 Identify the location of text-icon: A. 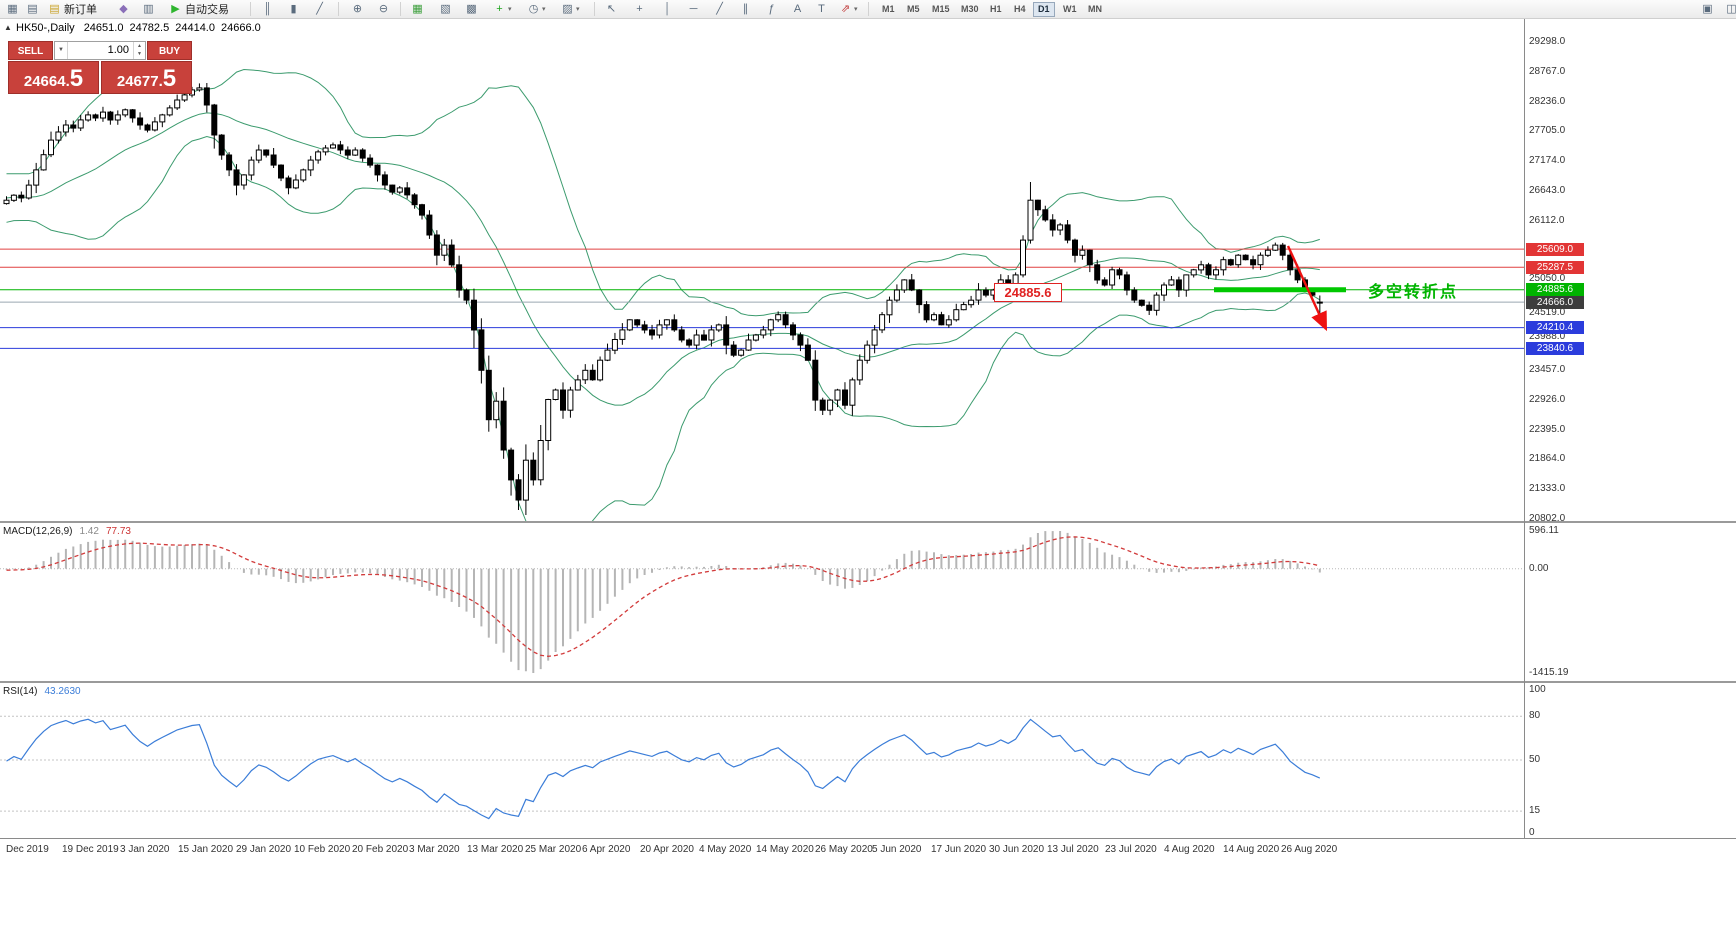
(797, 9).